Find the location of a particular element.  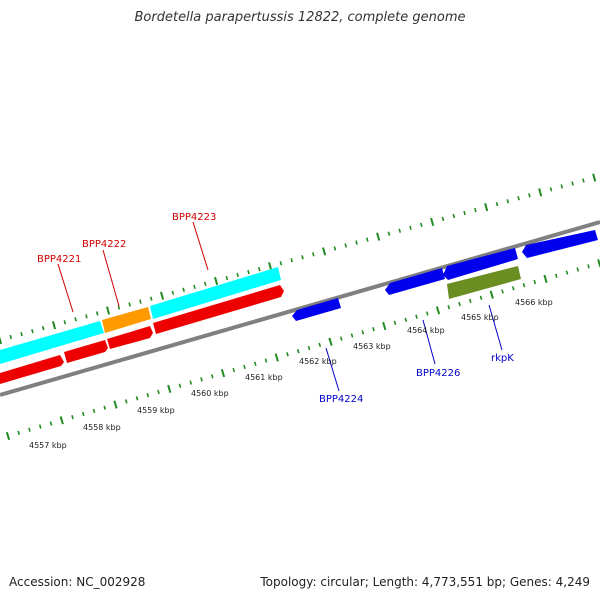

scale-label-4563: 4563 kbp is located at coordinates (372, 346).